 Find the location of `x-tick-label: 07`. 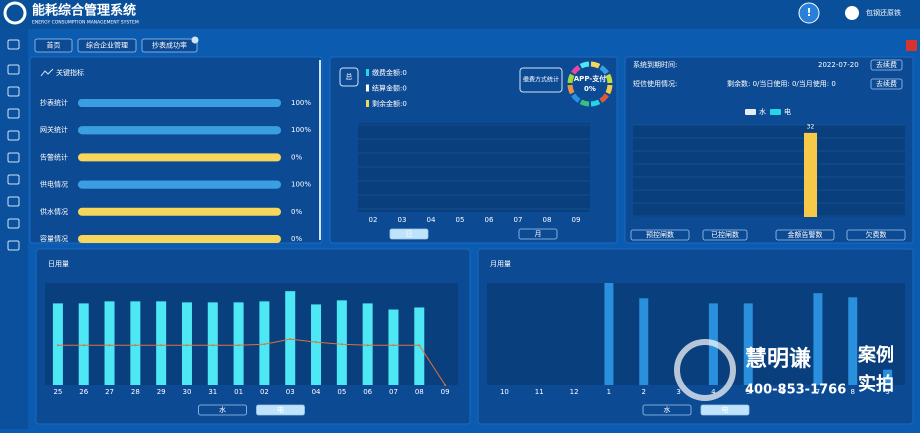

x-tick-label: 07 is located at coordinates (518, 220).